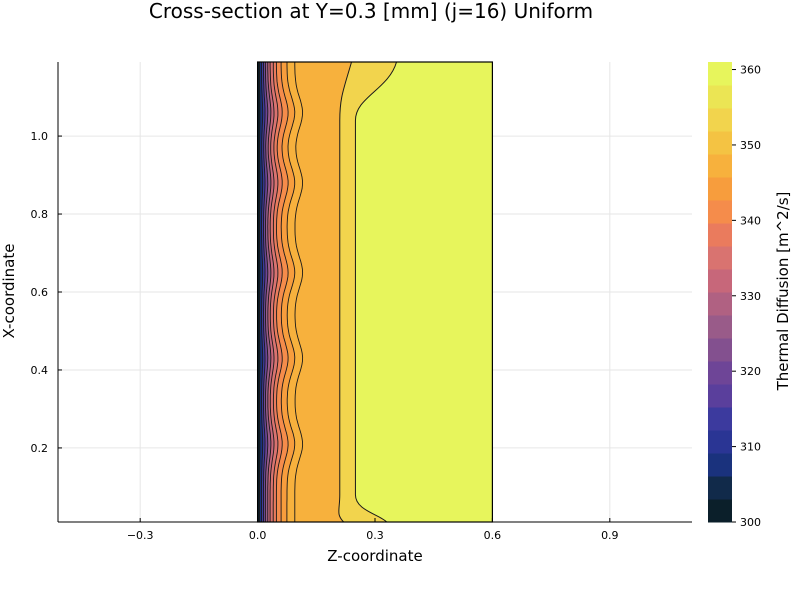 The width and height of the screenshot is (800, 600). I want to click on x-tick-label: 0.6, so click(493, 535).